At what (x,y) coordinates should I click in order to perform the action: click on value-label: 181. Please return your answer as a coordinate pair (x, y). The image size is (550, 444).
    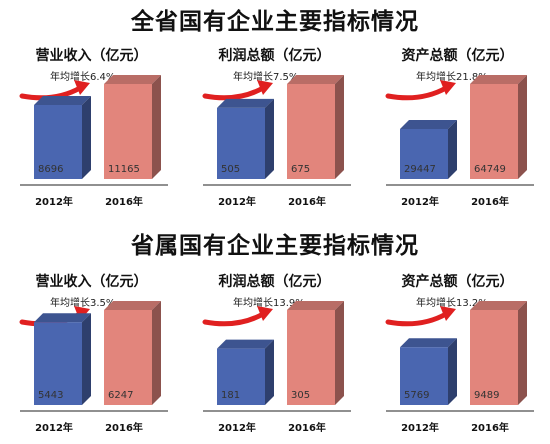
    Looking at the image, I should click on (230, 395).